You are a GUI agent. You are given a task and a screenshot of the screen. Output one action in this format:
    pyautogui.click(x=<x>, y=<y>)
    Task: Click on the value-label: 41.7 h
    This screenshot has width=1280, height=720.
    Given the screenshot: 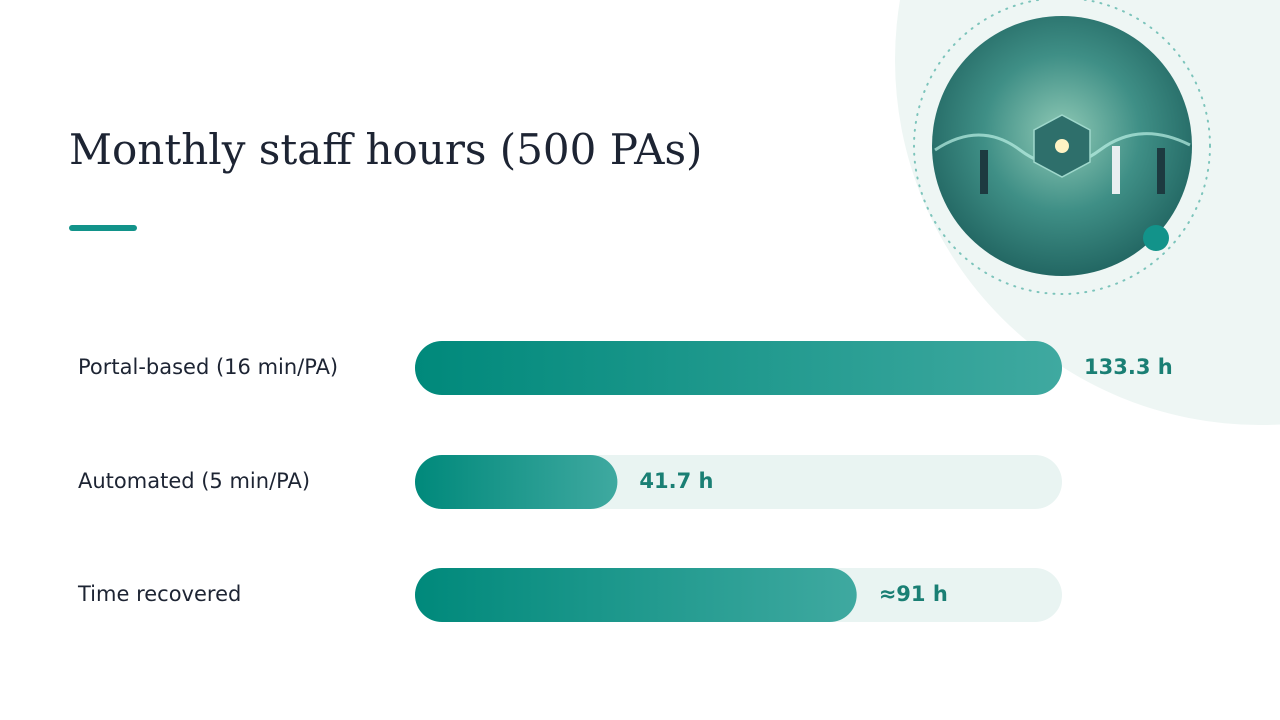 What is the action you would take?
    pyautogui.click(x=676, y=481)
    